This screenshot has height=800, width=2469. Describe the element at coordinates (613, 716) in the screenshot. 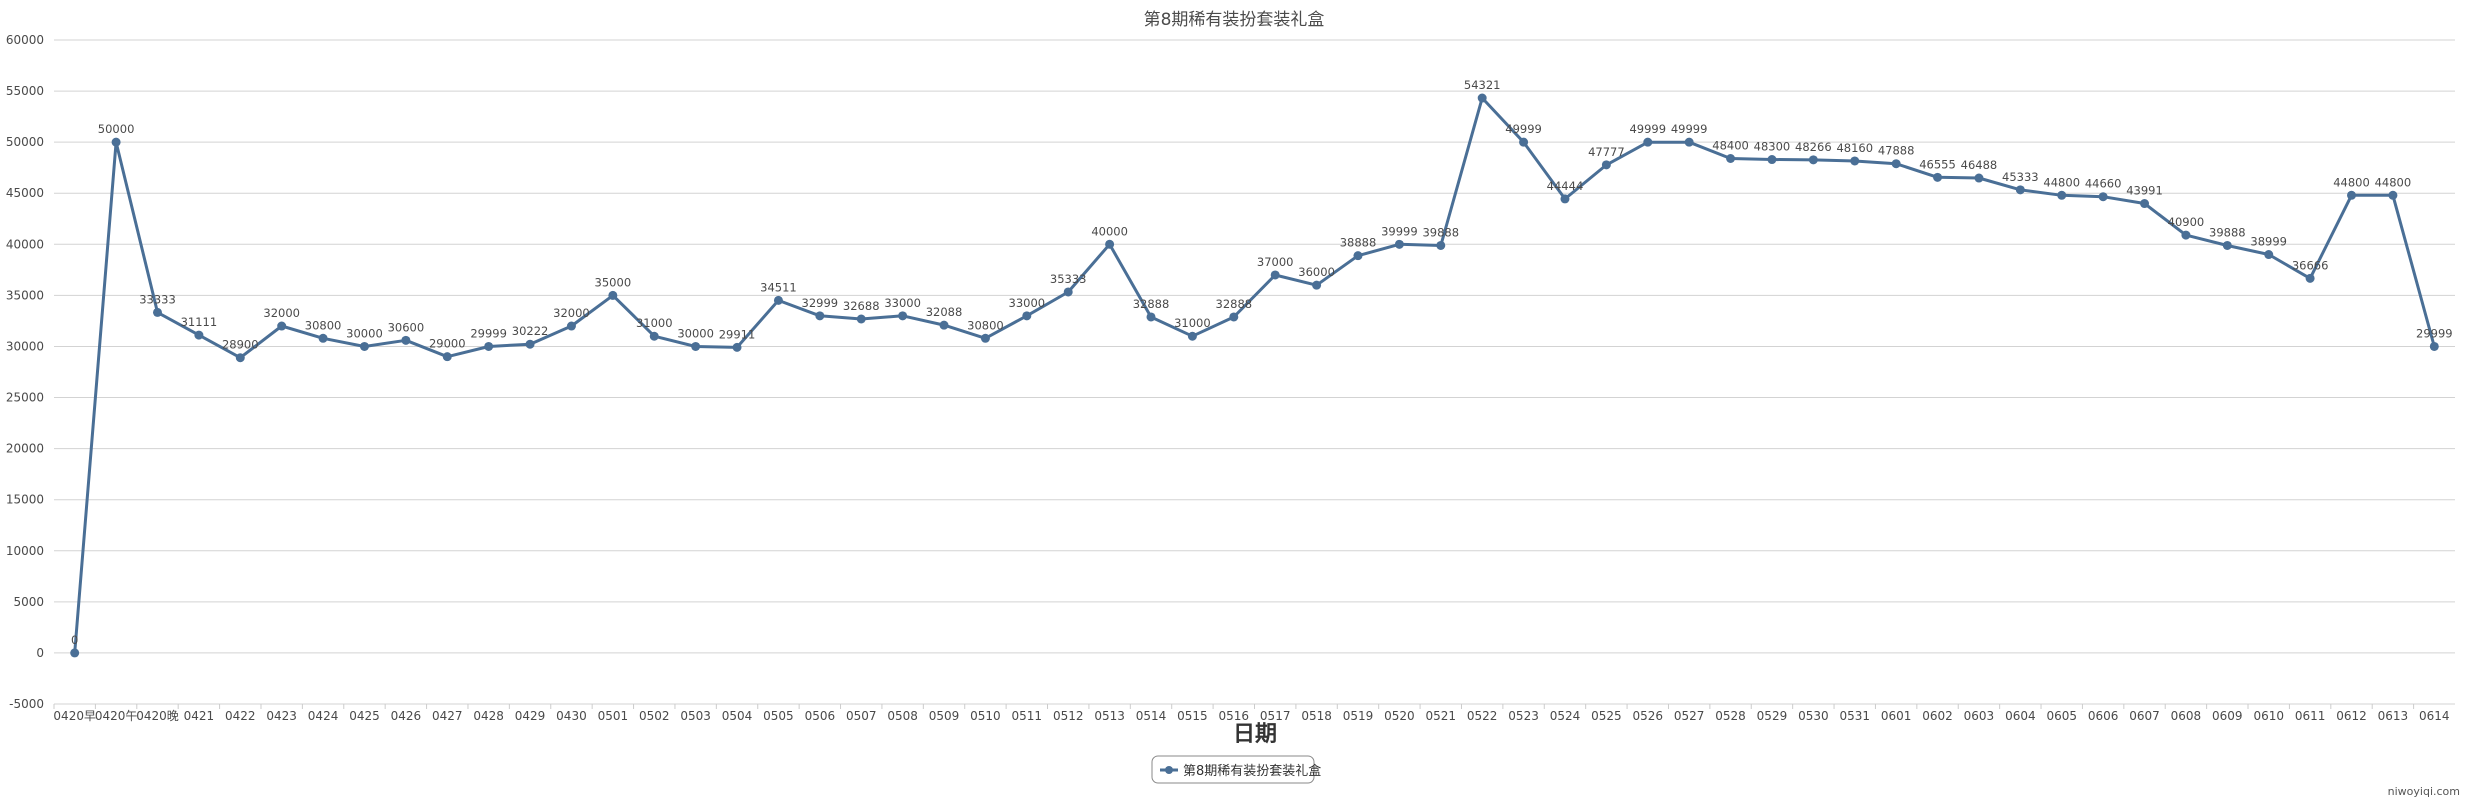

I see `x-tick-label: 0501` at that location.